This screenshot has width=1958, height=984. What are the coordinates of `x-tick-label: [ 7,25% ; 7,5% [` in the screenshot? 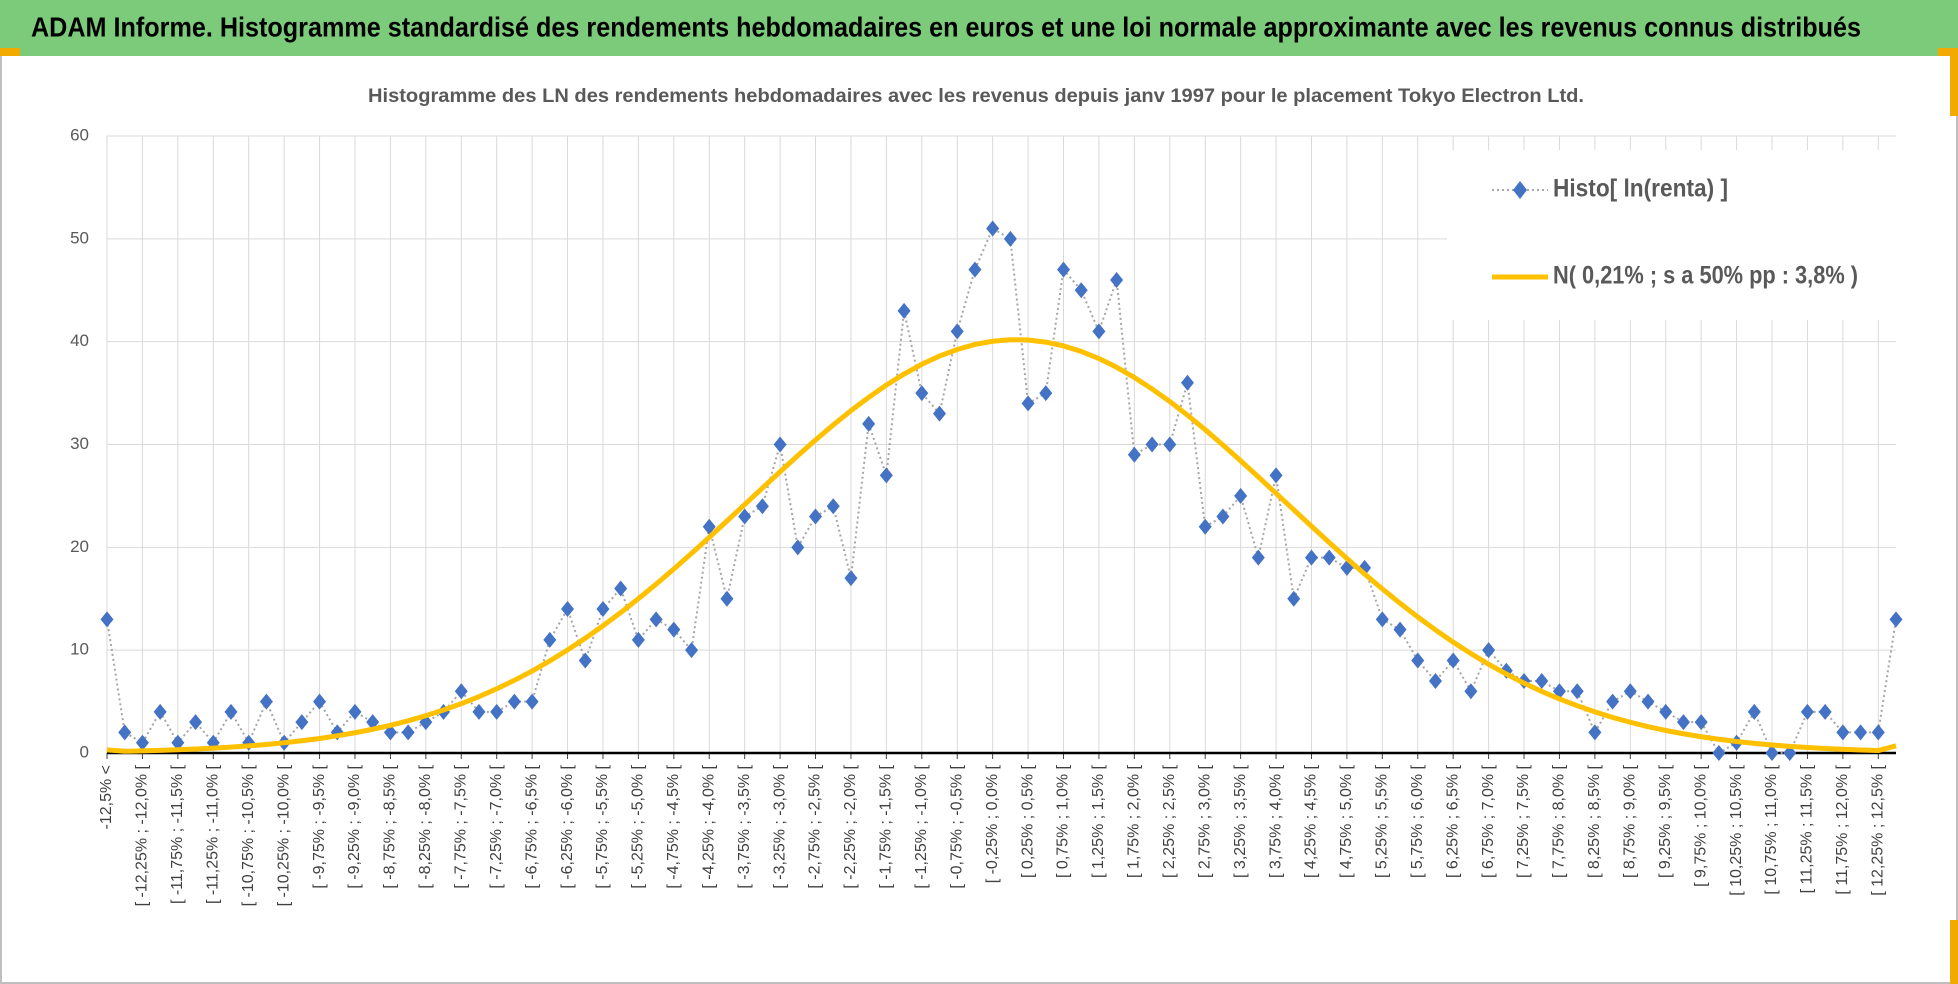 It's located at (1523, 821).